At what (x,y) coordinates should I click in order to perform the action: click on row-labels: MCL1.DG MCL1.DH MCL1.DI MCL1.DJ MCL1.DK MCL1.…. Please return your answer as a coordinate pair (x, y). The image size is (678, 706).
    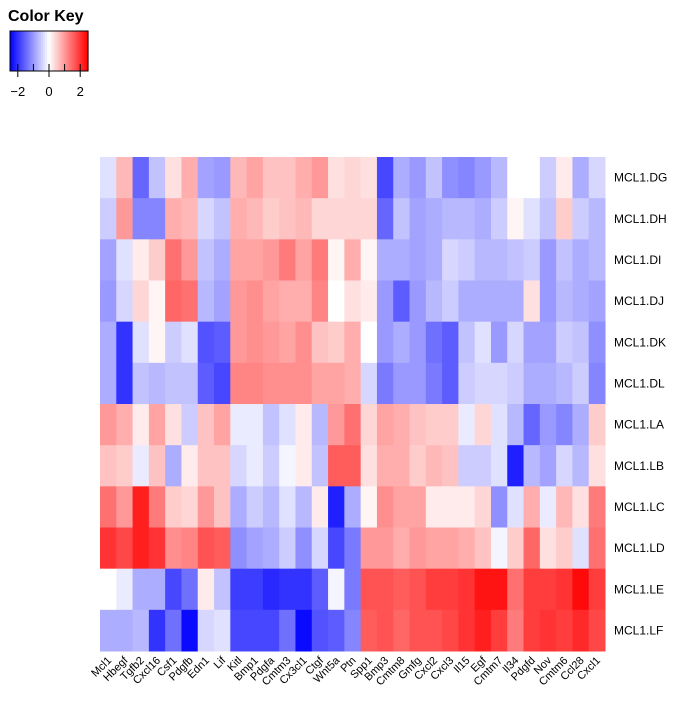
    Looking at the image, I should click on (640, 404).